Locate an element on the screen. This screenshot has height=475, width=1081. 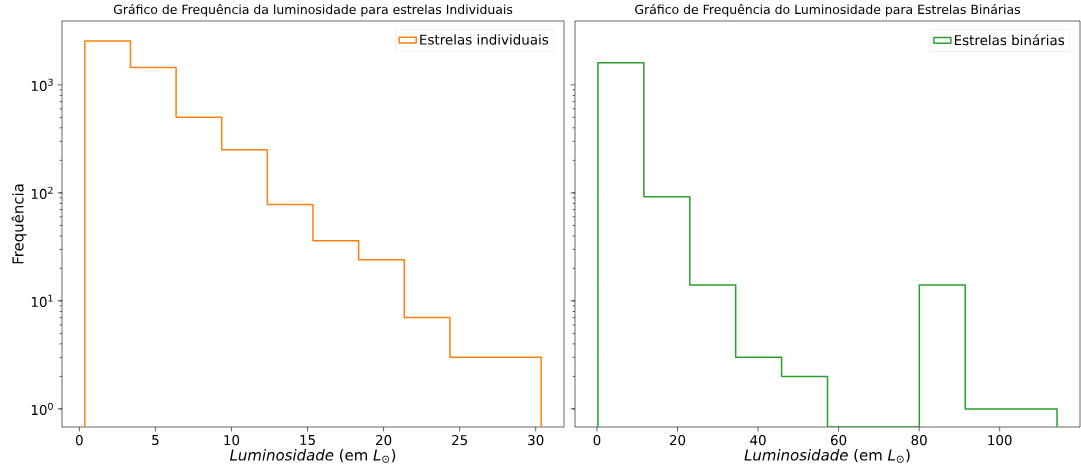
legend-label: Estrelas binárias is located at coordinates (1009, 40).